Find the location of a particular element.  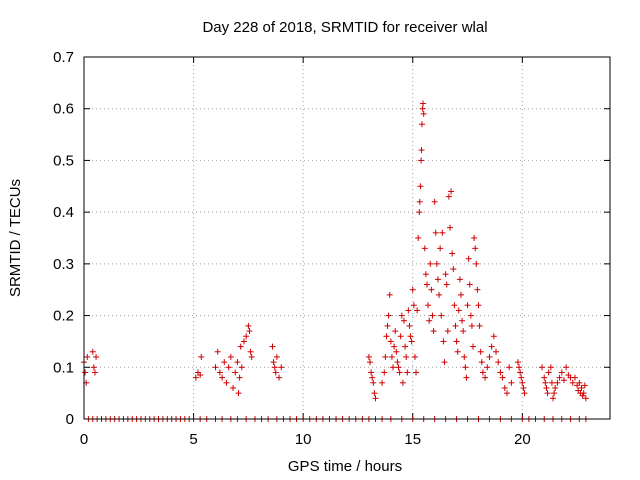

y-tick-label: 0 is located at coordinates (70, 419).